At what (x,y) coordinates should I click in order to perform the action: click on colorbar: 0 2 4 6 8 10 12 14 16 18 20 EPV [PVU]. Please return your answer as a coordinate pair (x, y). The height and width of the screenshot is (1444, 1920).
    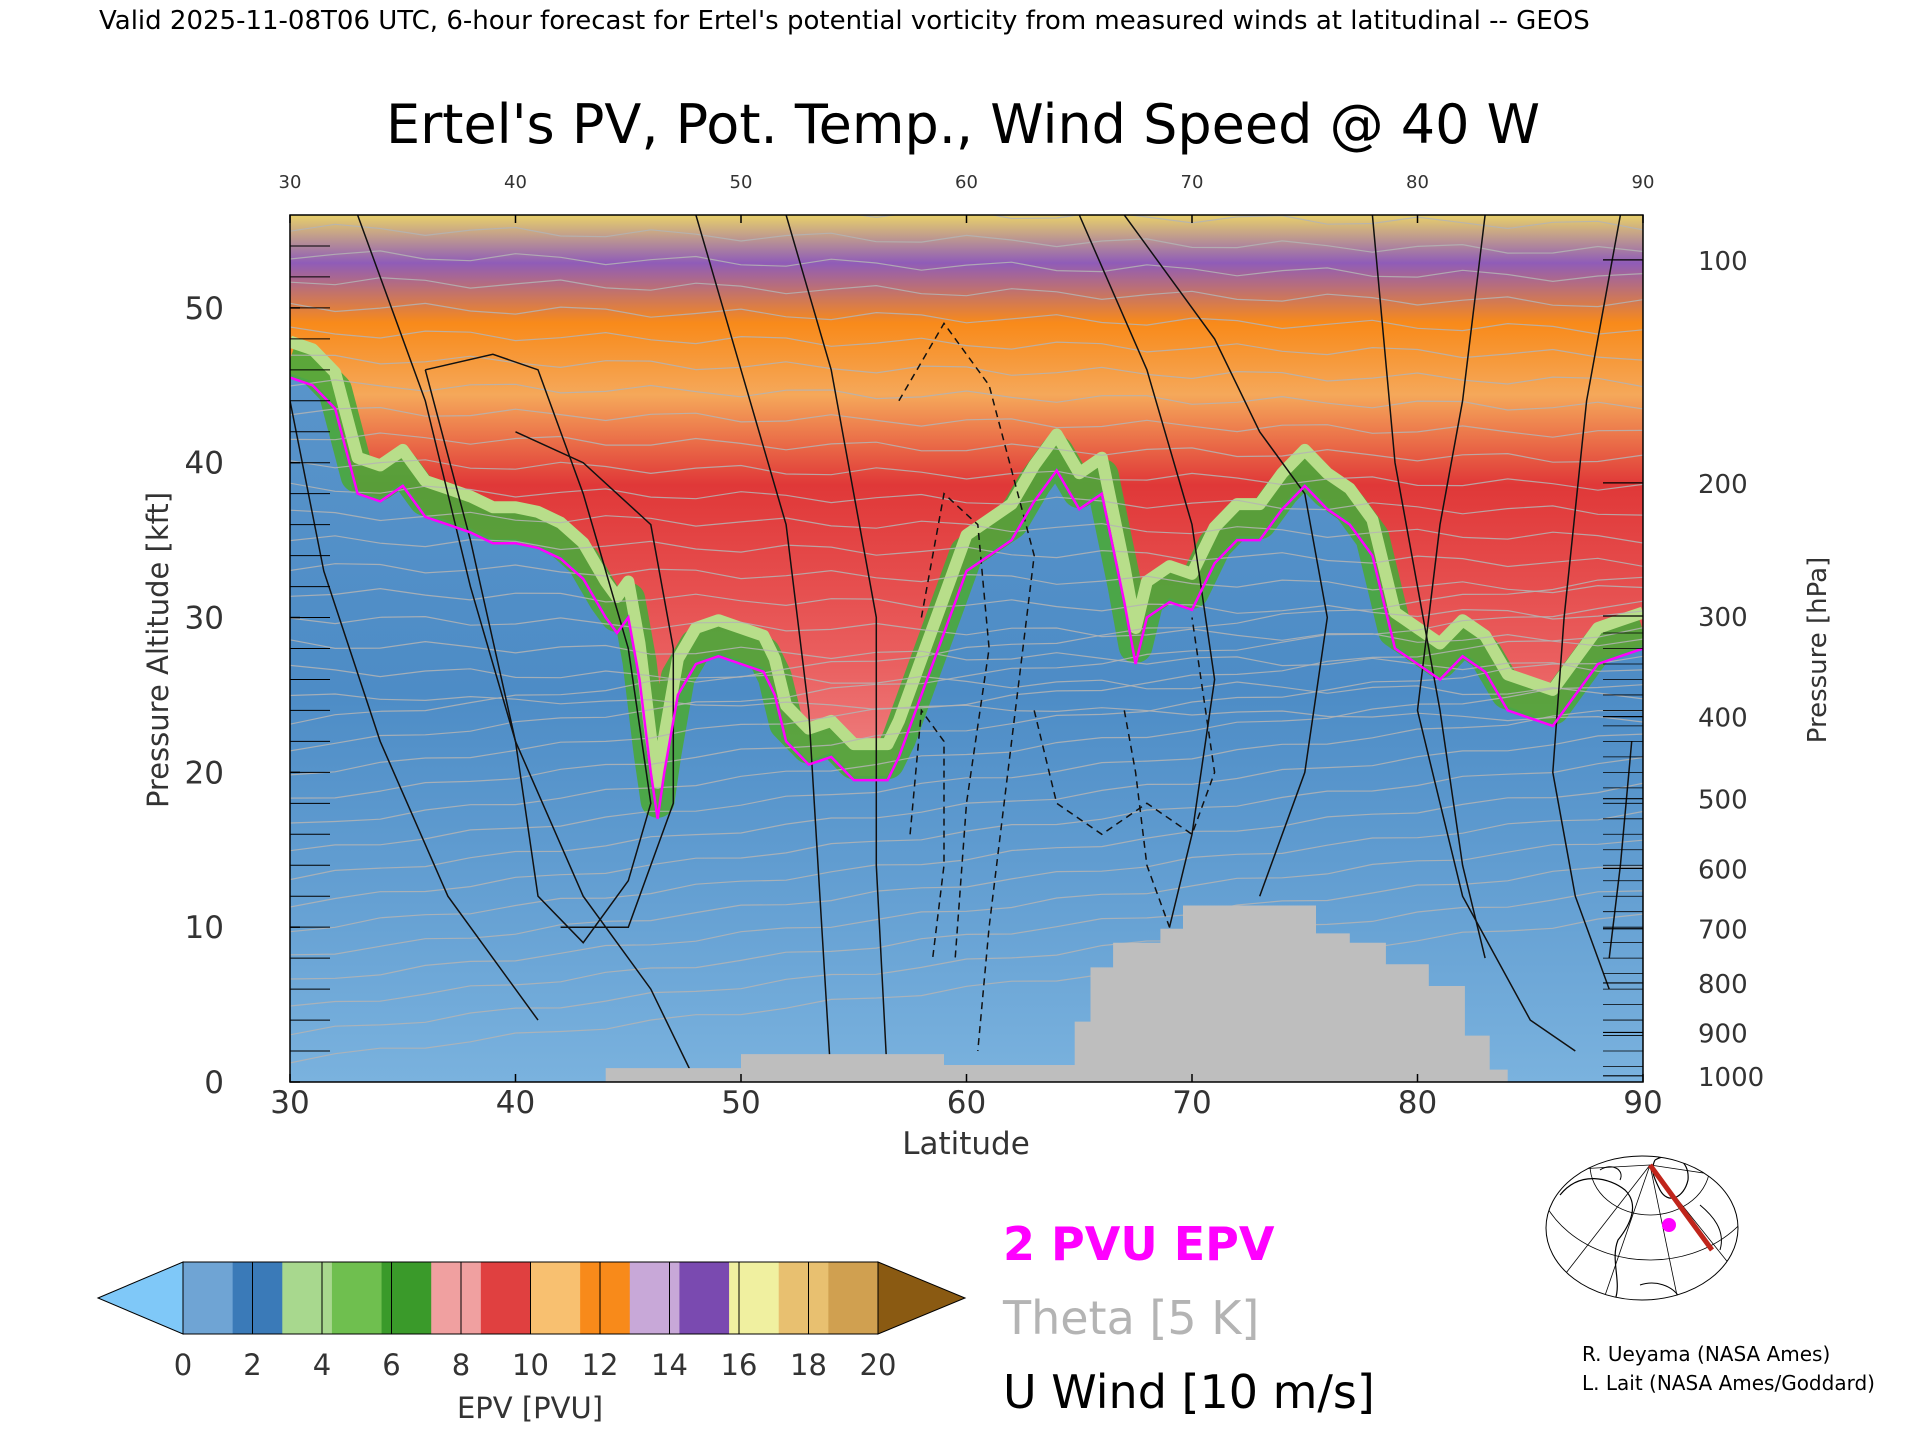
    Looking at the image, I should click on (531, 1343).